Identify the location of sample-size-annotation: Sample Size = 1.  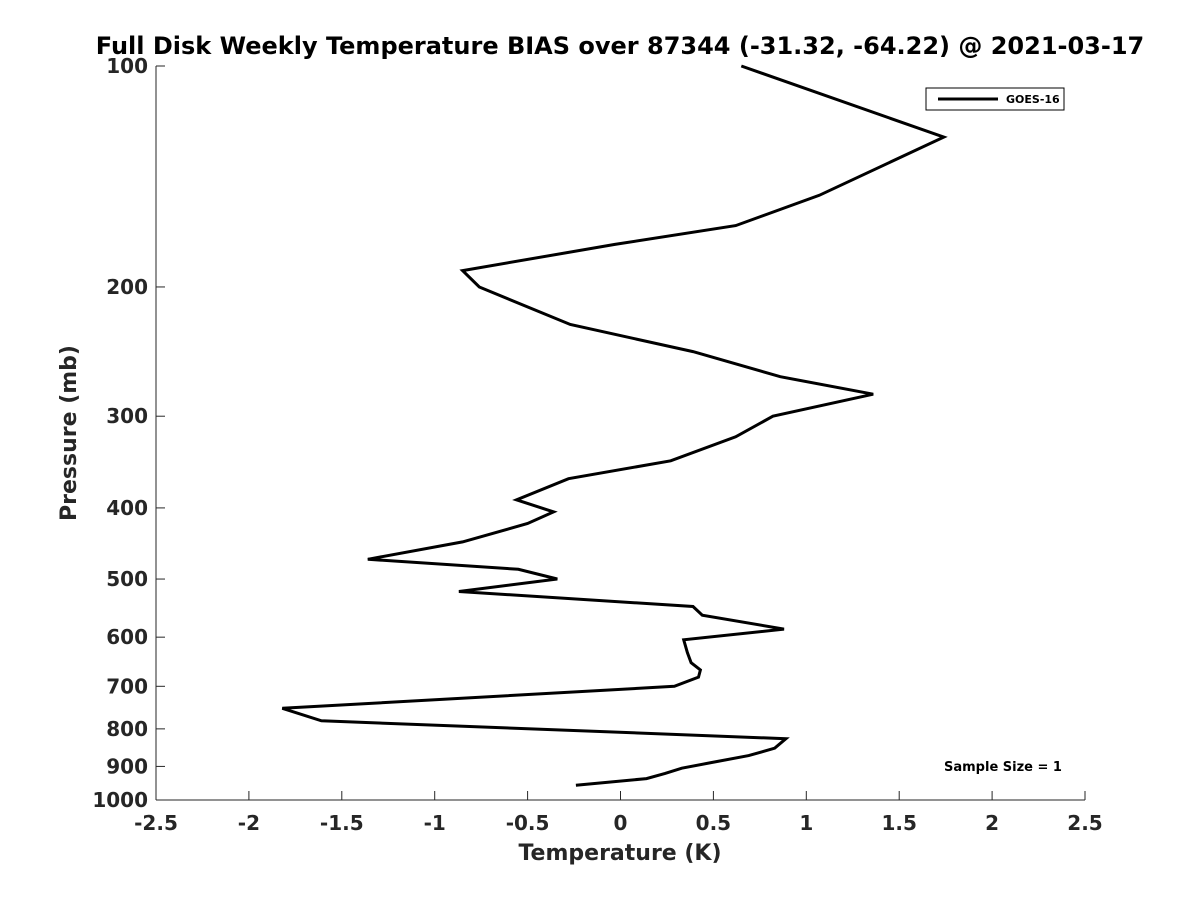
(1003, 767).